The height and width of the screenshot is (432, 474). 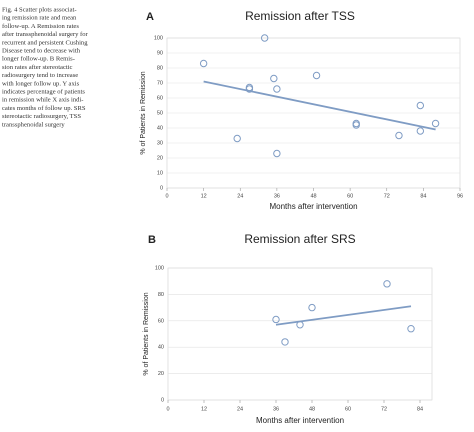 What do you see at coordinates (43, 92) in the screenshot?
I see `caption-line: indicates percentage of patients` at bounding box center [43, 92].